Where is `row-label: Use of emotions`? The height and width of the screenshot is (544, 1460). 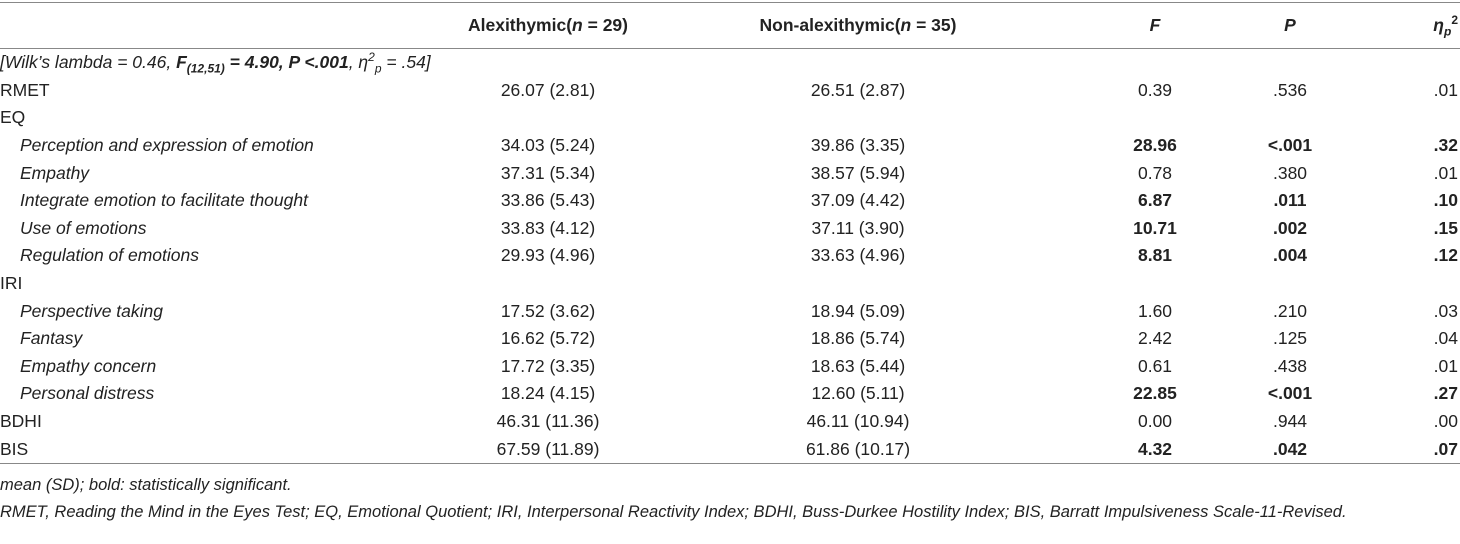
row-label: Use of emotions is located at coordinates (83, 227).